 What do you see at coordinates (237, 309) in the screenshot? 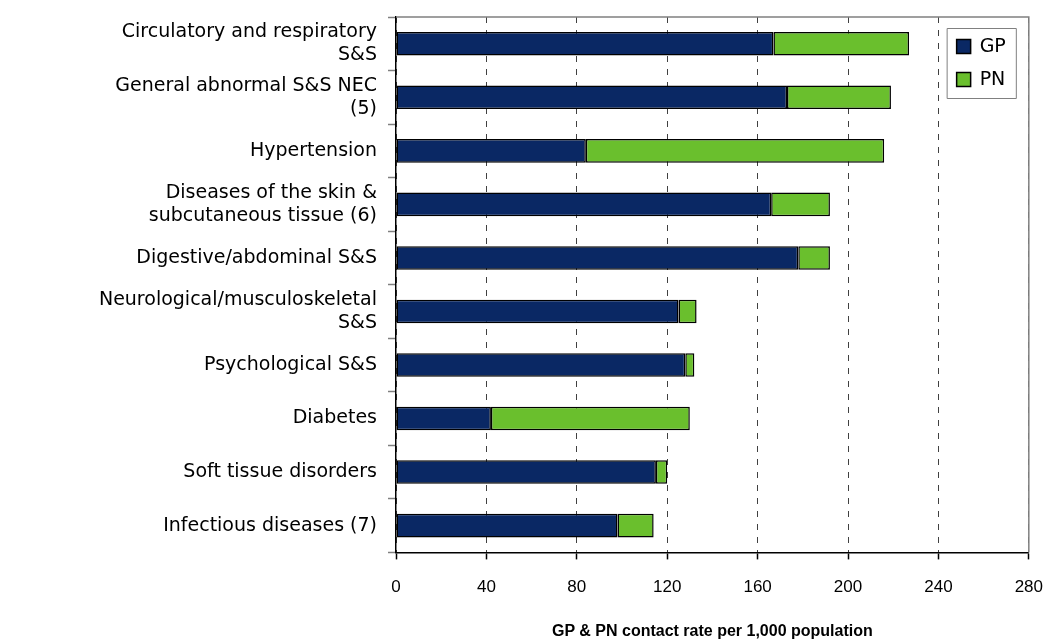
I see `y-tick-label: Neurological/musculoskeletal S&S` at bounding box center [237, 309].